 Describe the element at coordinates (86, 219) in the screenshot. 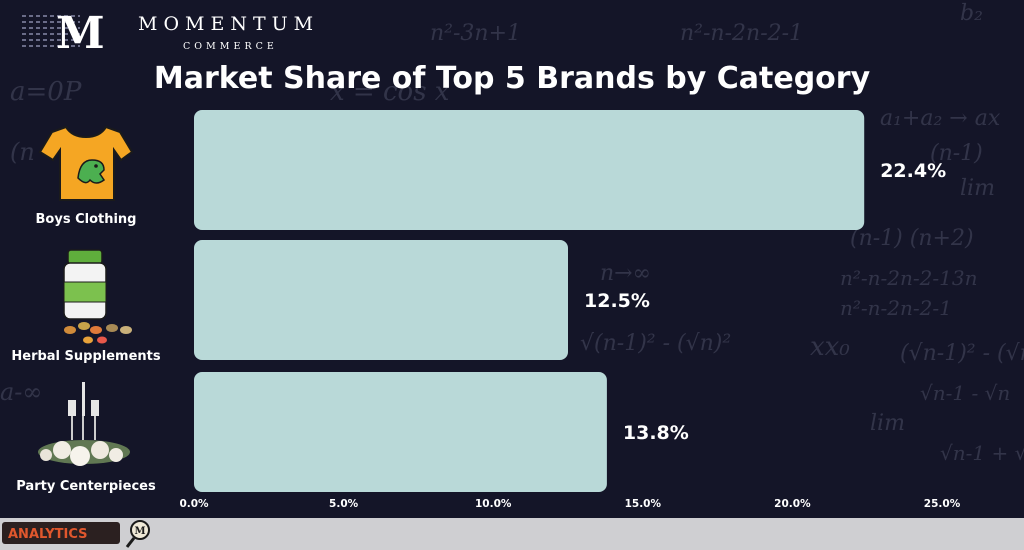

I see `category-label: Boys Clothing` at that location.